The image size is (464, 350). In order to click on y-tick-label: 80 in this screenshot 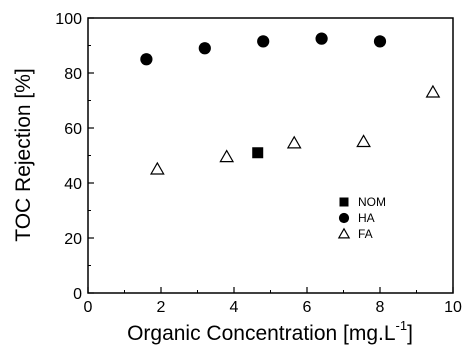, I will do `click(73, 74)`.